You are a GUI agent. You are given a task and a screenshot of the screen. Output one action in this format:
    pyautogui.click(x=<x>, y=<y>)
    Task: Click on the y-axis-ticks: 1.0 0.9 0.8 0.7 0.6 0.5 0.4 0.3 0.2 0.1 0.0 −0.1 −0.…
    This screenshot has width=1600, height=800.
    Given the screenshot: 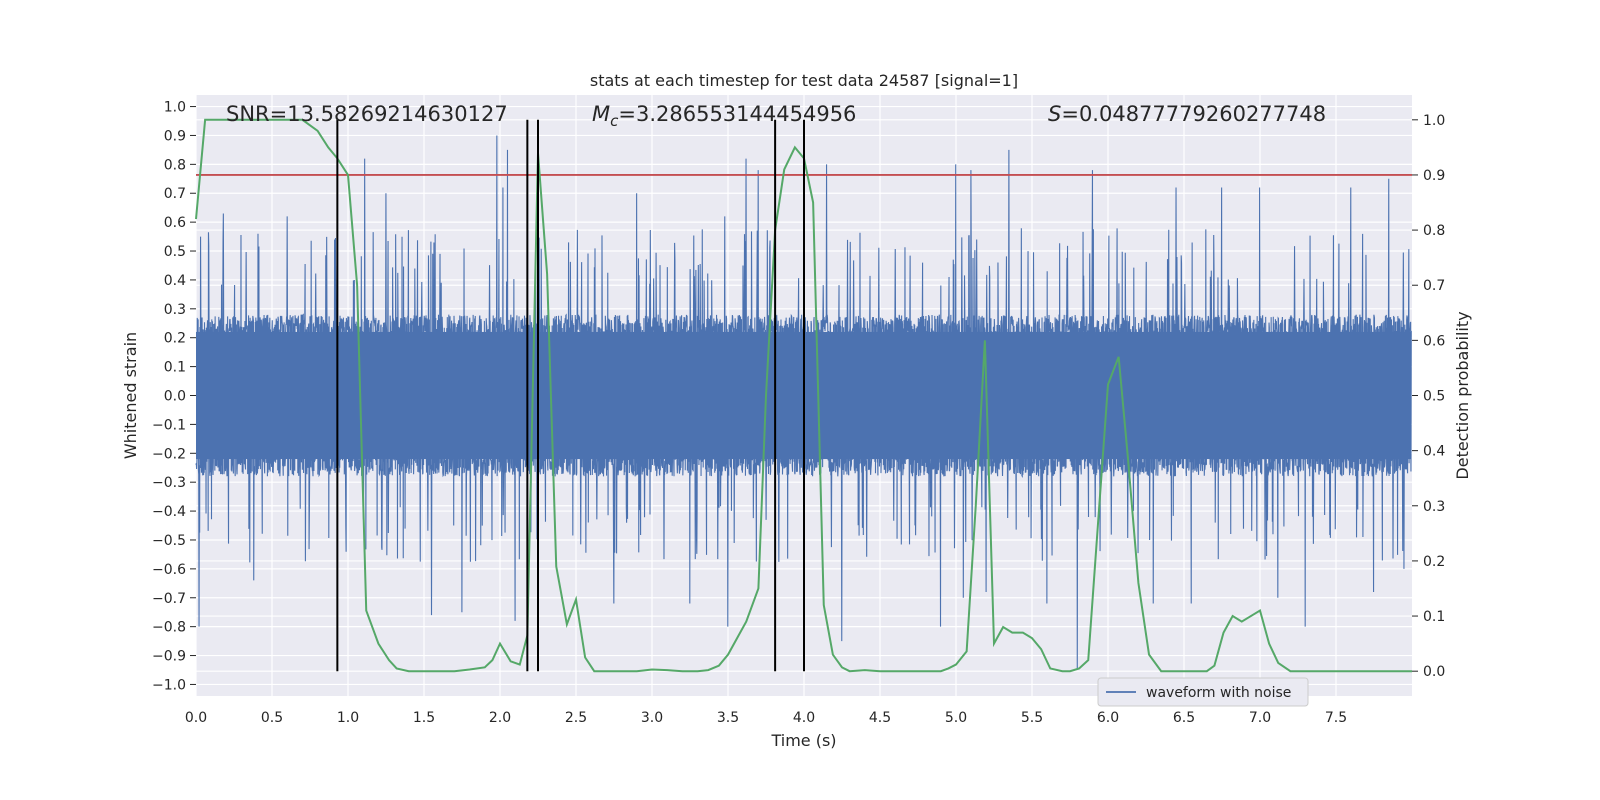 What is the action you would take?
    pyautogui.click(x=174, y=396)
    